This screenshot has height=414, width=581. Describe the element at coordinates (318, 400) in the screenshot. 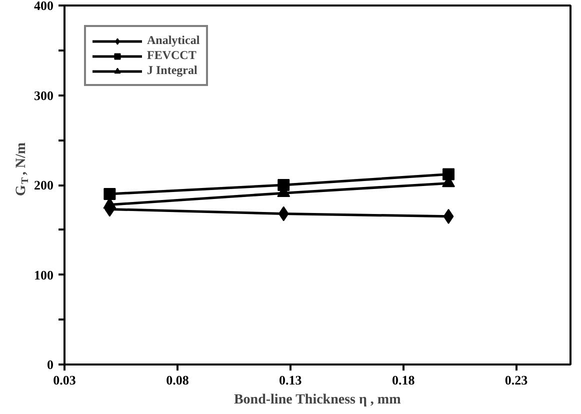

I see `x-axis-title: Bond-line Thickness η , mm` at that location.